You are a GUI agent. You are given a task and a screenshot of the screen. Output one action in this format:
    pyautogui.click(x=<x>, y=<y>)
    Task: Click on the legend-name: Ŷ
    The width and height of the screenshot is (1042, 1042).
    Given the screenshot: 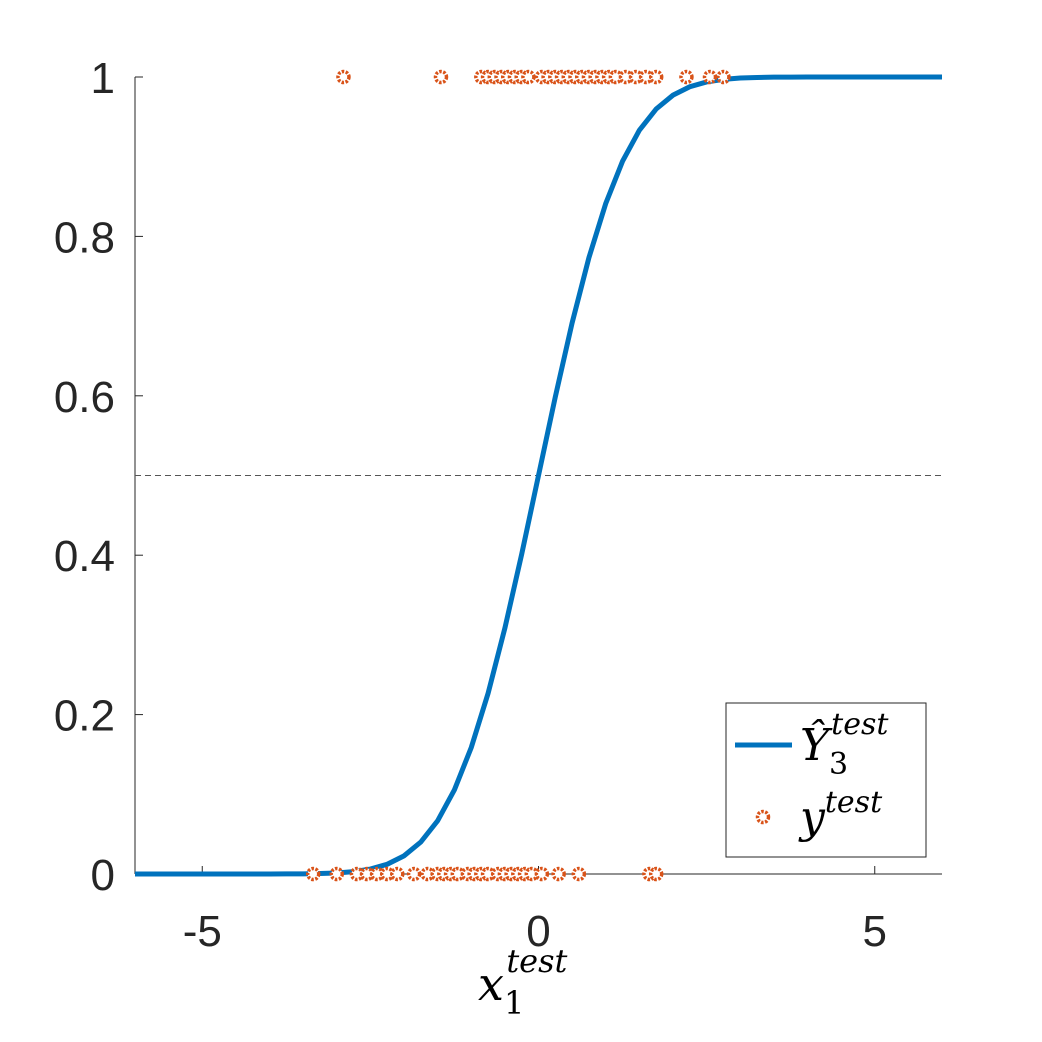 What is the action you would take?
    pyautogui.click(x=816, y=744)
    